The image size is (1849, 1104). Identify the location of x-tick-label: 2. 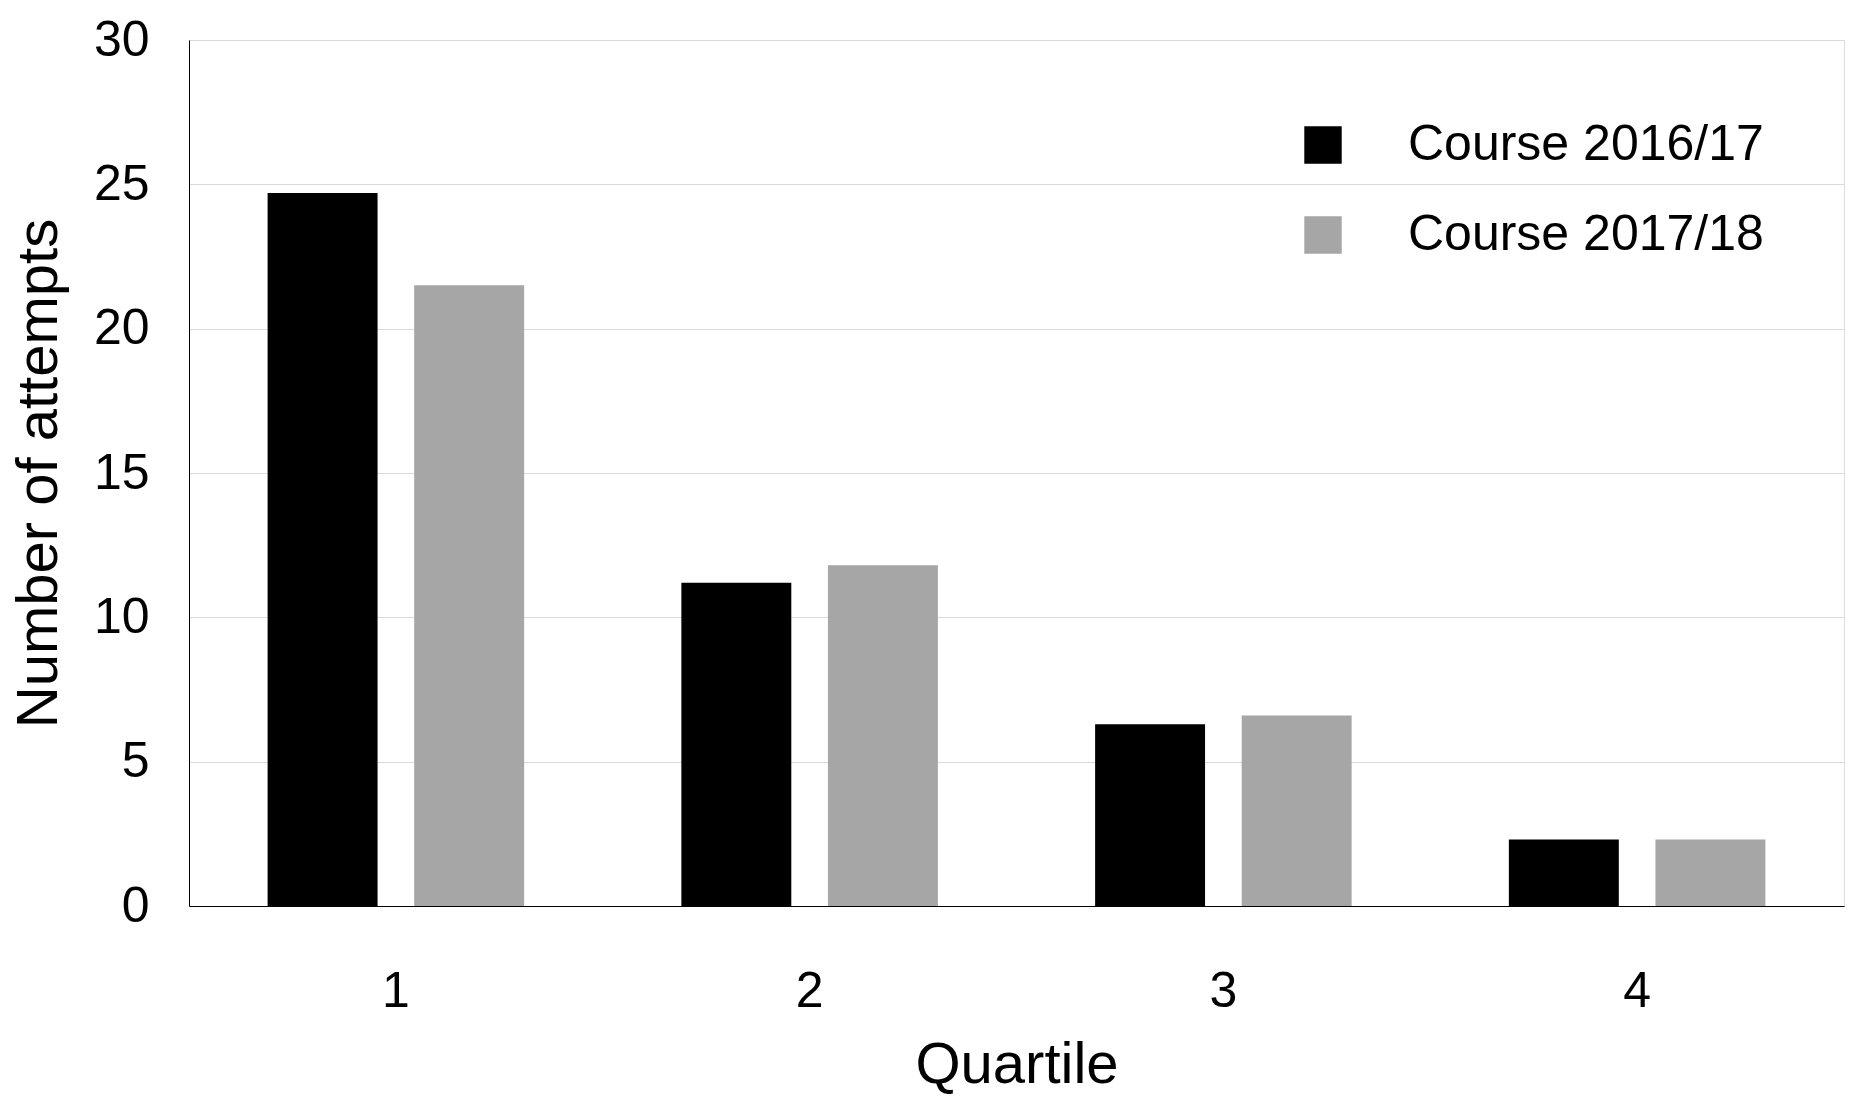
(809, 989).